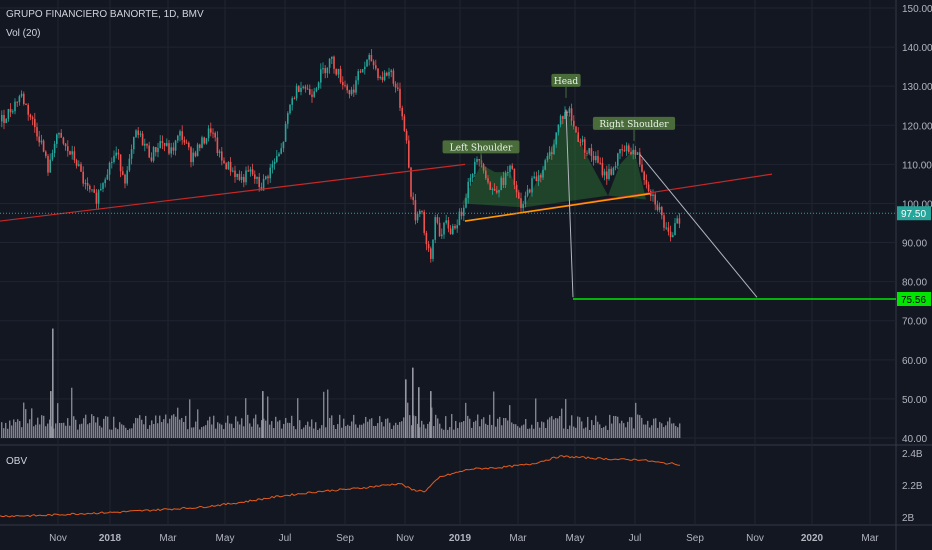  Describe the element at coordinates (914, 439) in the screenshot. I see `y-tick-label: 40.00` at that location.